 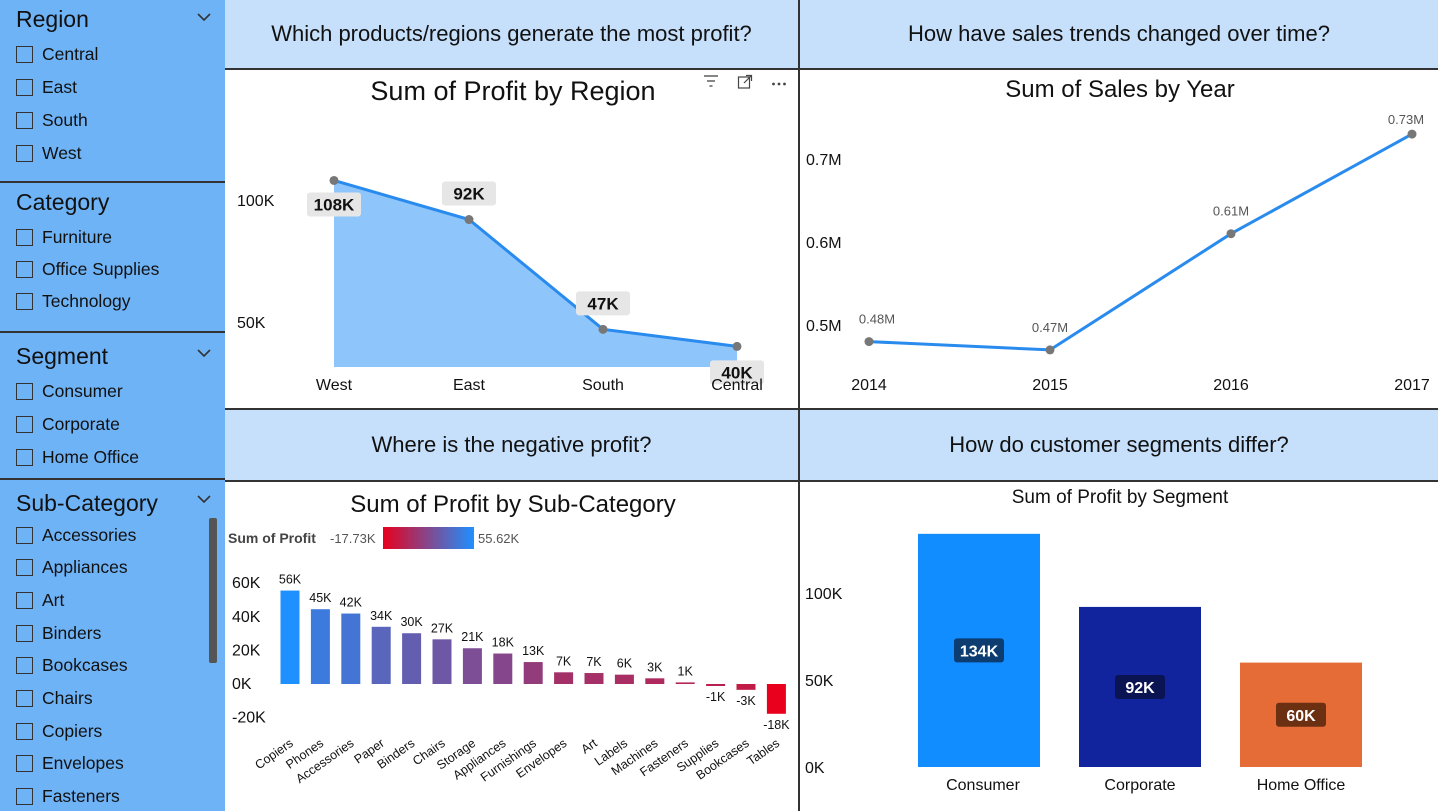 I want to click on y-tick-label: -20K, so click(x=249, y=718).